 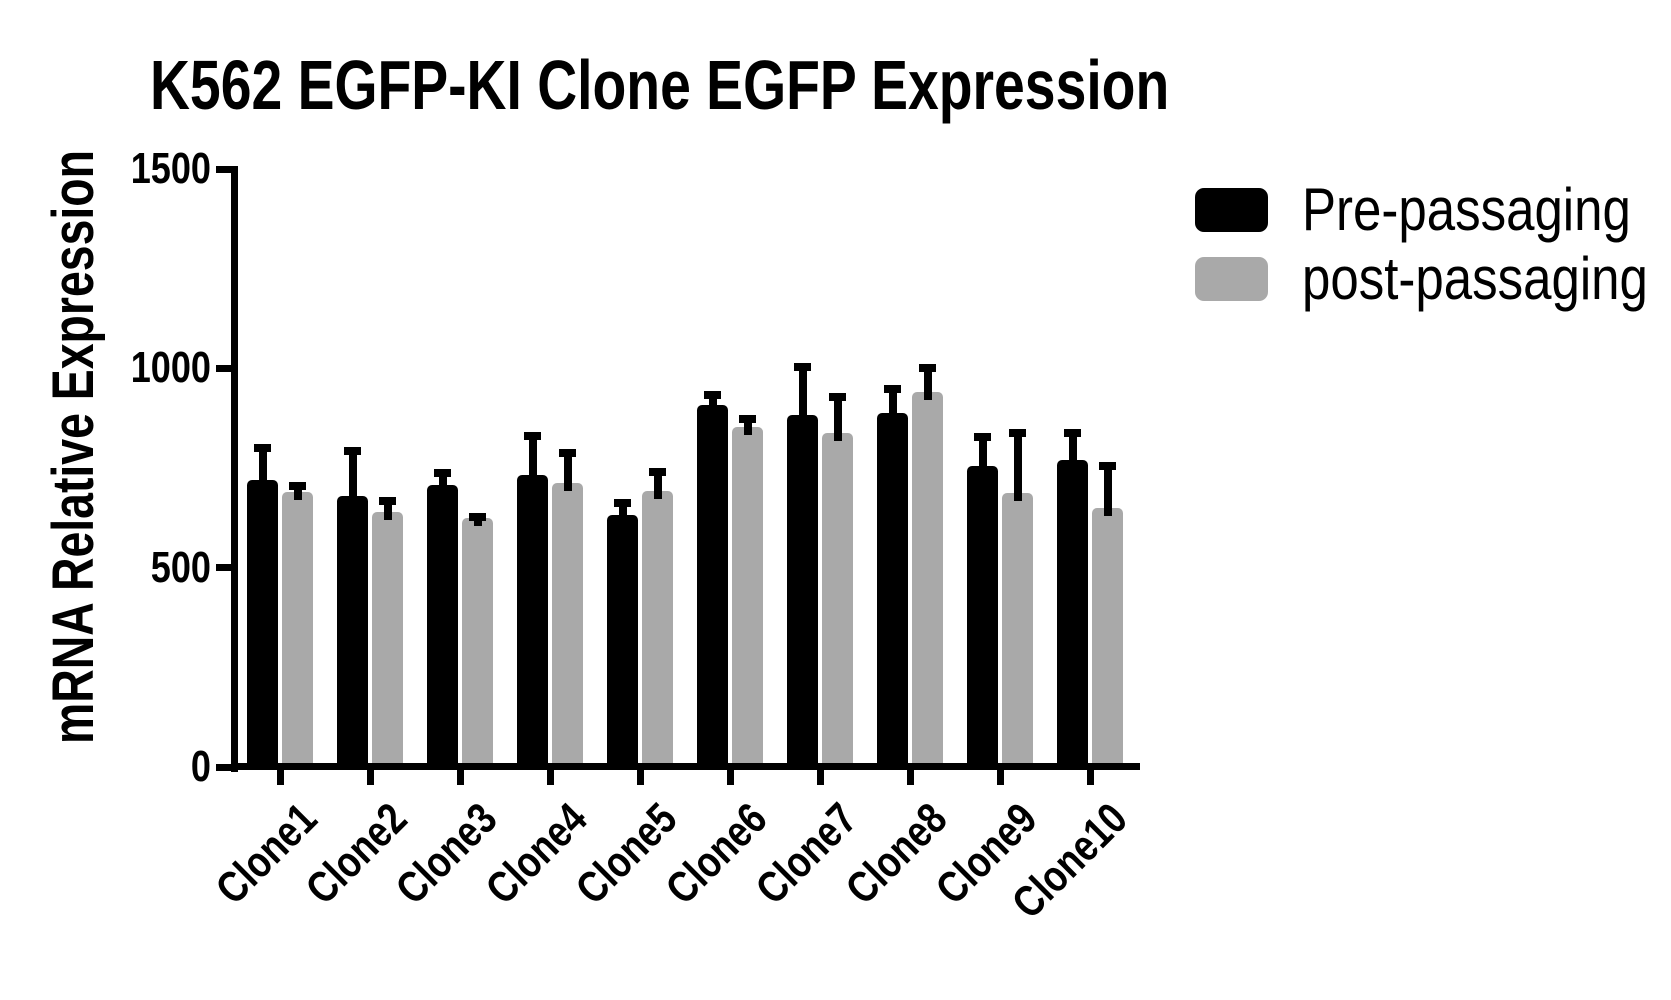 I want to click on y-axis-tick-label-500: 500, so click(x=180, y=567).